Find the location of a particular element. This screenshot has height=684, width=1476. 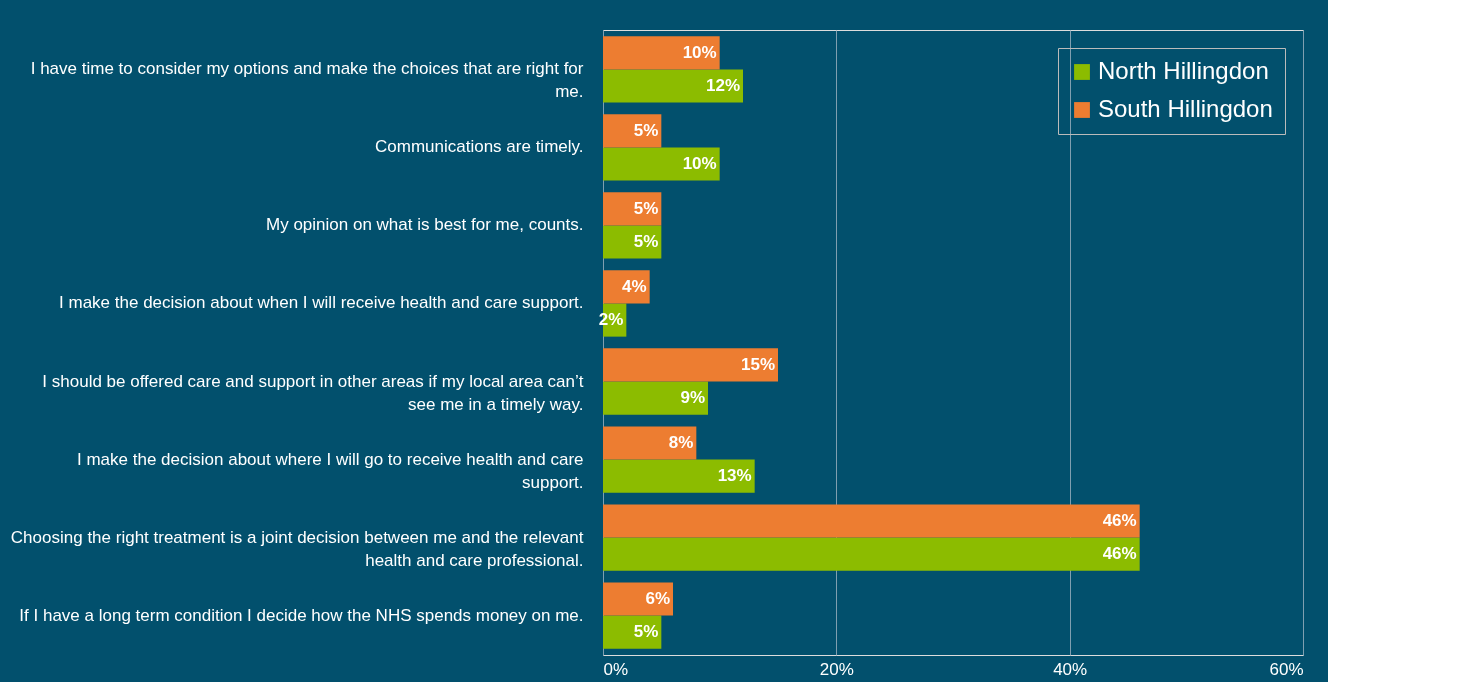

y-tick-label: I make the decision about where I will go to receive health and care support. is located at coordinates (330, 470).